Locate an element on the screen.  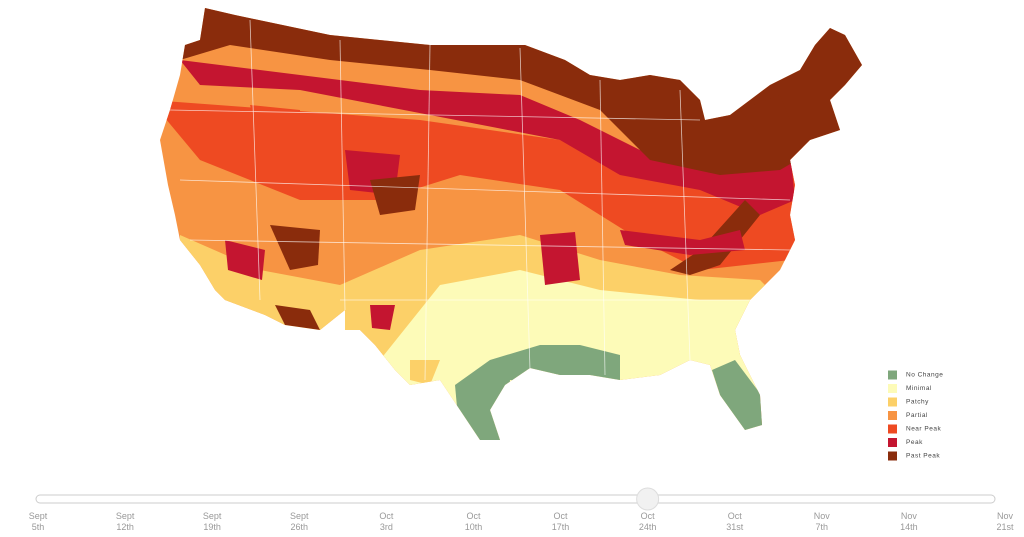
timeline-day: 3rd is located at coordinates (386, 527).